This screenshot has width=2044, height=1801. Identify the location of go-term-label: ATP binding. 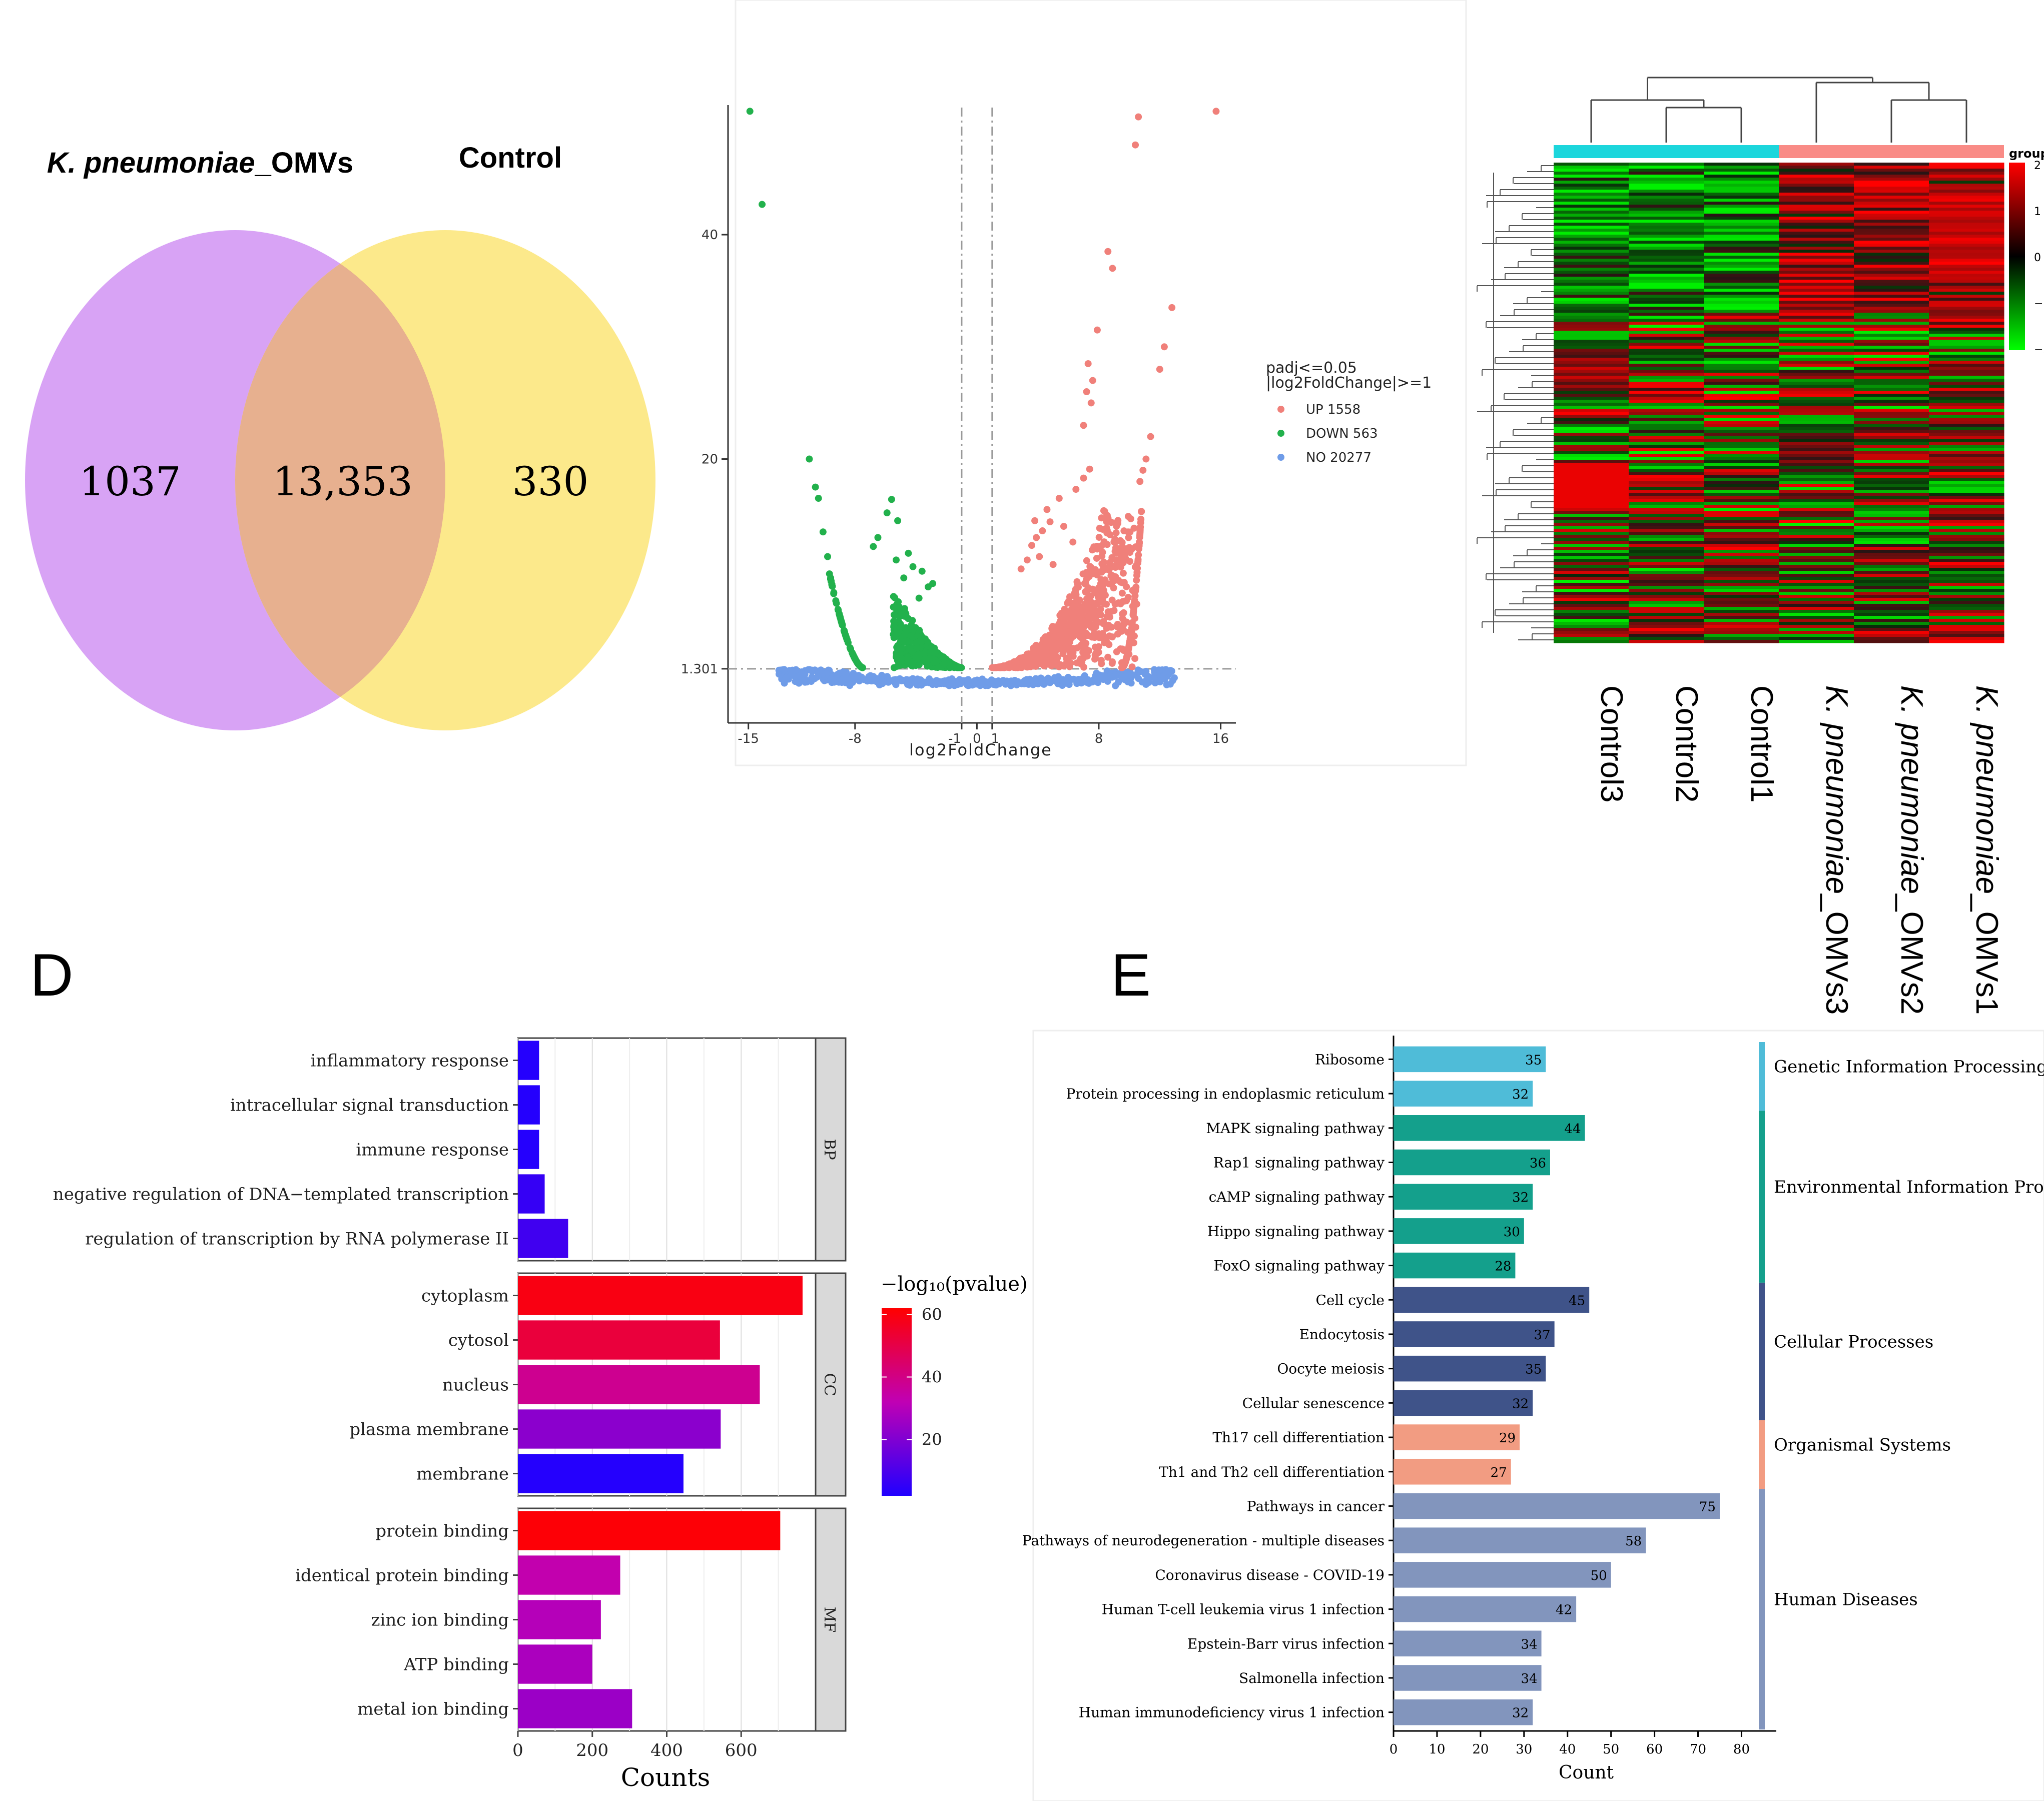
(456, 1665).